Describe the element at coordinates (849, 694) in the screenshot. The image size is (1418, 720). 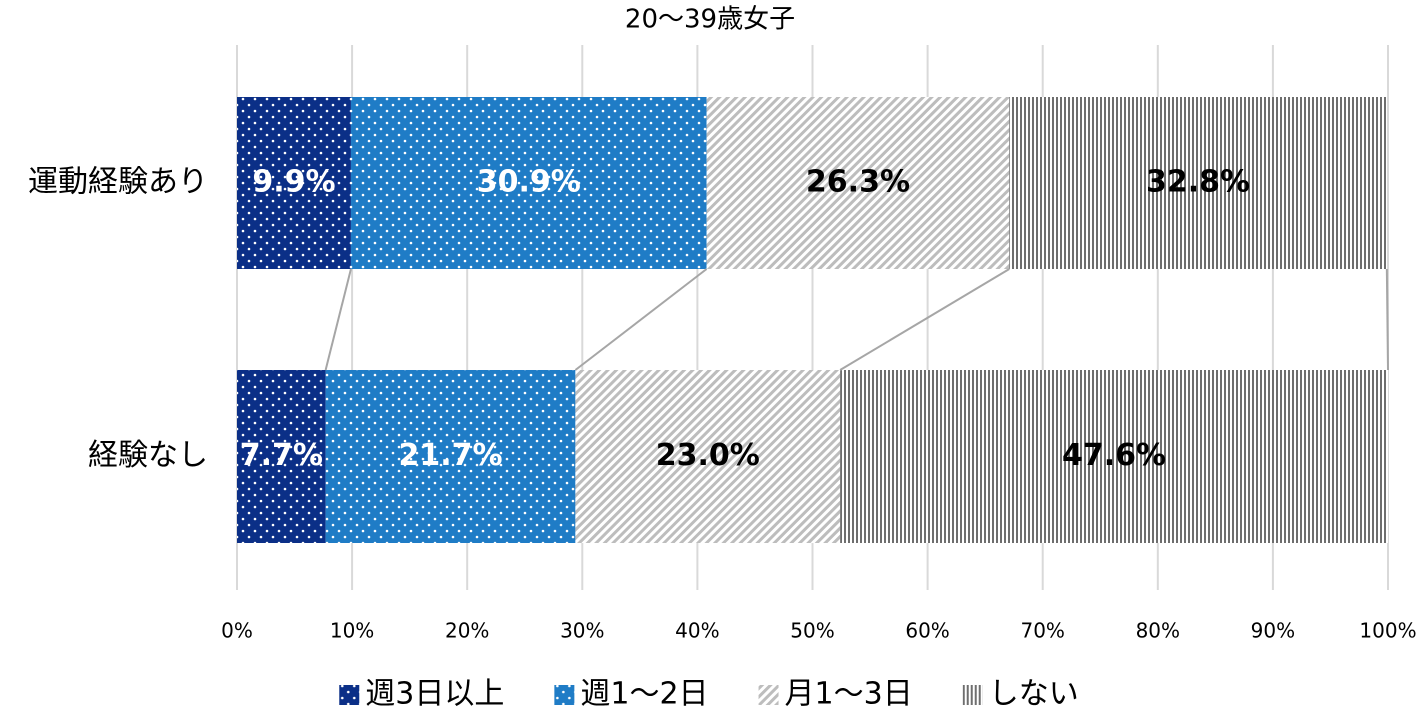
I see `legend-label: 月1～3日` at that location.